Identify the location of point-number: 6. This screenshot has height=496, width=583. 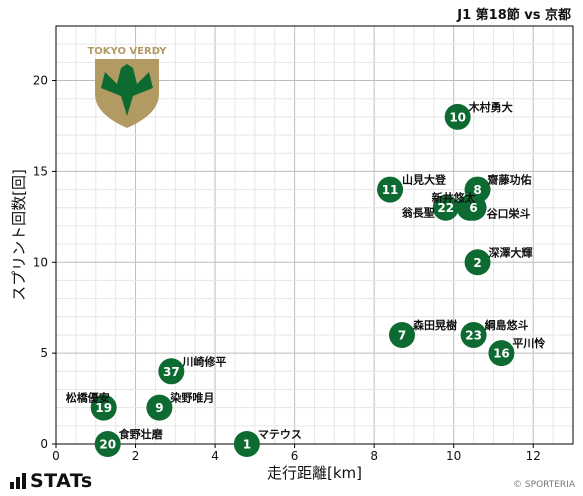
(473, 208).